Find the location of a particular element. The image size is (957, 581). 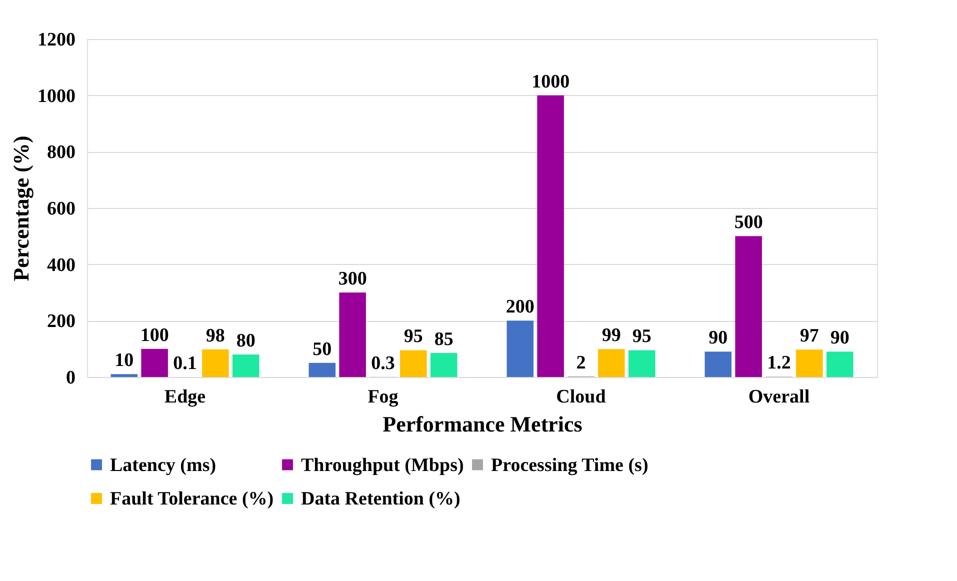

data-label: 10 is located at coordinates (124, 361).